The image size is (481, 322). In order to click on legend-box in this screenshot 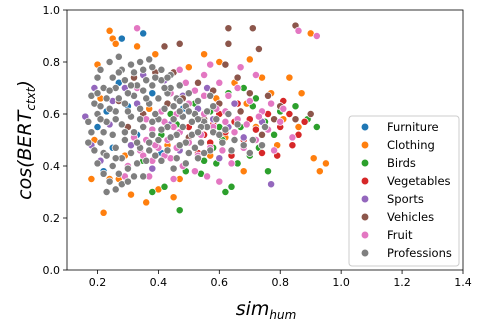, I will do `click(404, 191)`.